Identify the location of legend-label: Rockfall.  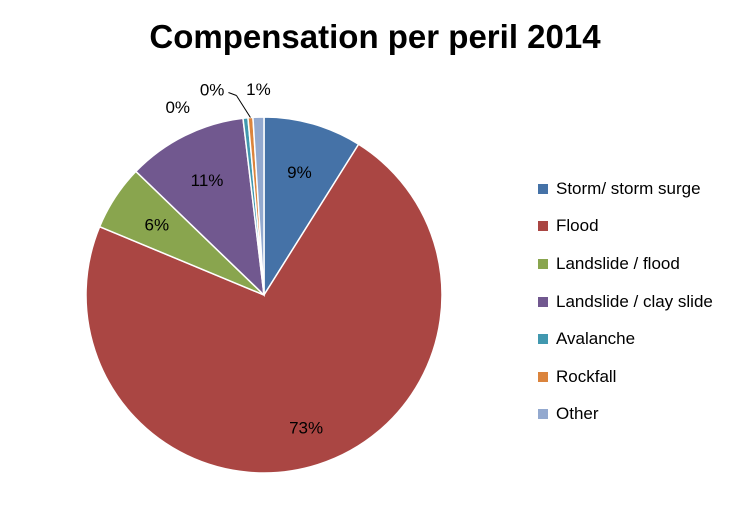
(586, 376).